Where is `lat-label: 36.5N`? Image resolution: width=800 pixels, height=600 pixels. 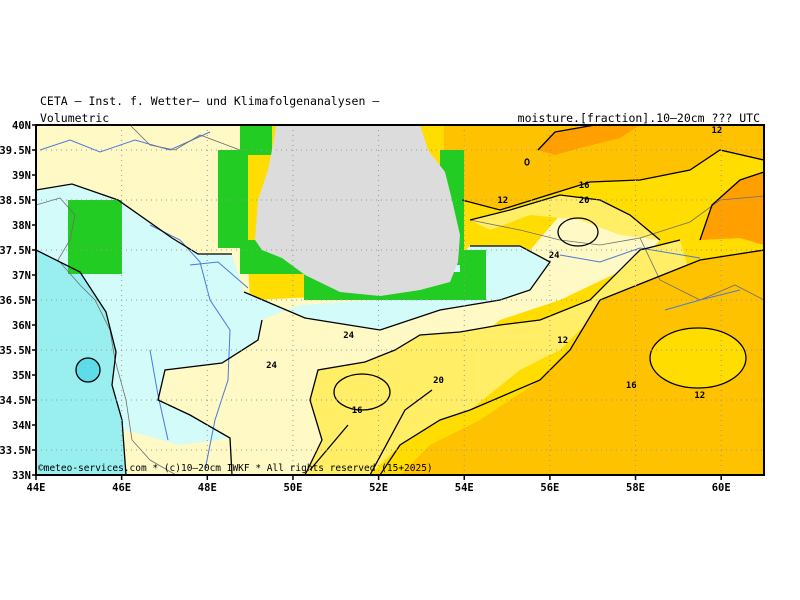 lat-label: 36.5N is located at coordinates (15, 301).